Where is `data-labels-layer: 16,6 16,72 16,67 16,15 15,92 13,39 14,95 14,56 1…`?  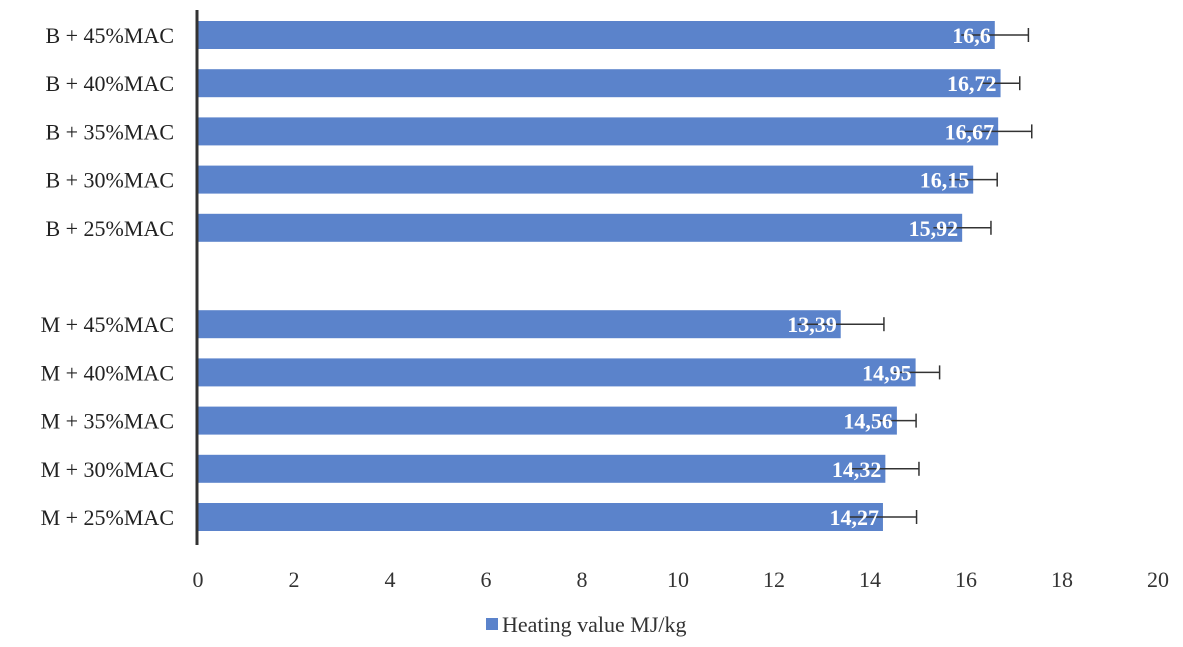
data-labels-layer: 16,6 16,72 16,67 16,15 15,92 13,39 14,95 14,56 1… is located at coordinates (891, 276).